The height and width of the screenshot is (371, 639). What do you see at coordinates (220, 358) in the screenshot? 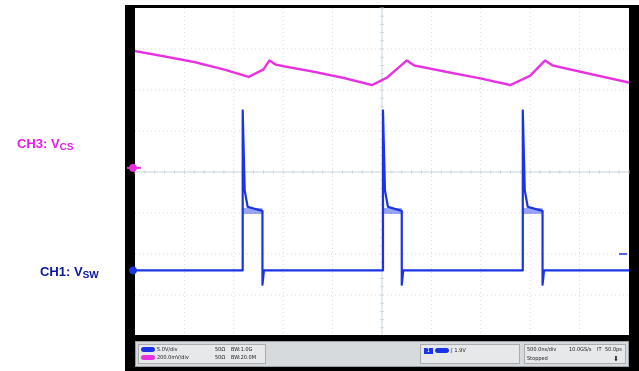
I see `ch3-impedance: 50Ω` at bounding box center [220, 358].